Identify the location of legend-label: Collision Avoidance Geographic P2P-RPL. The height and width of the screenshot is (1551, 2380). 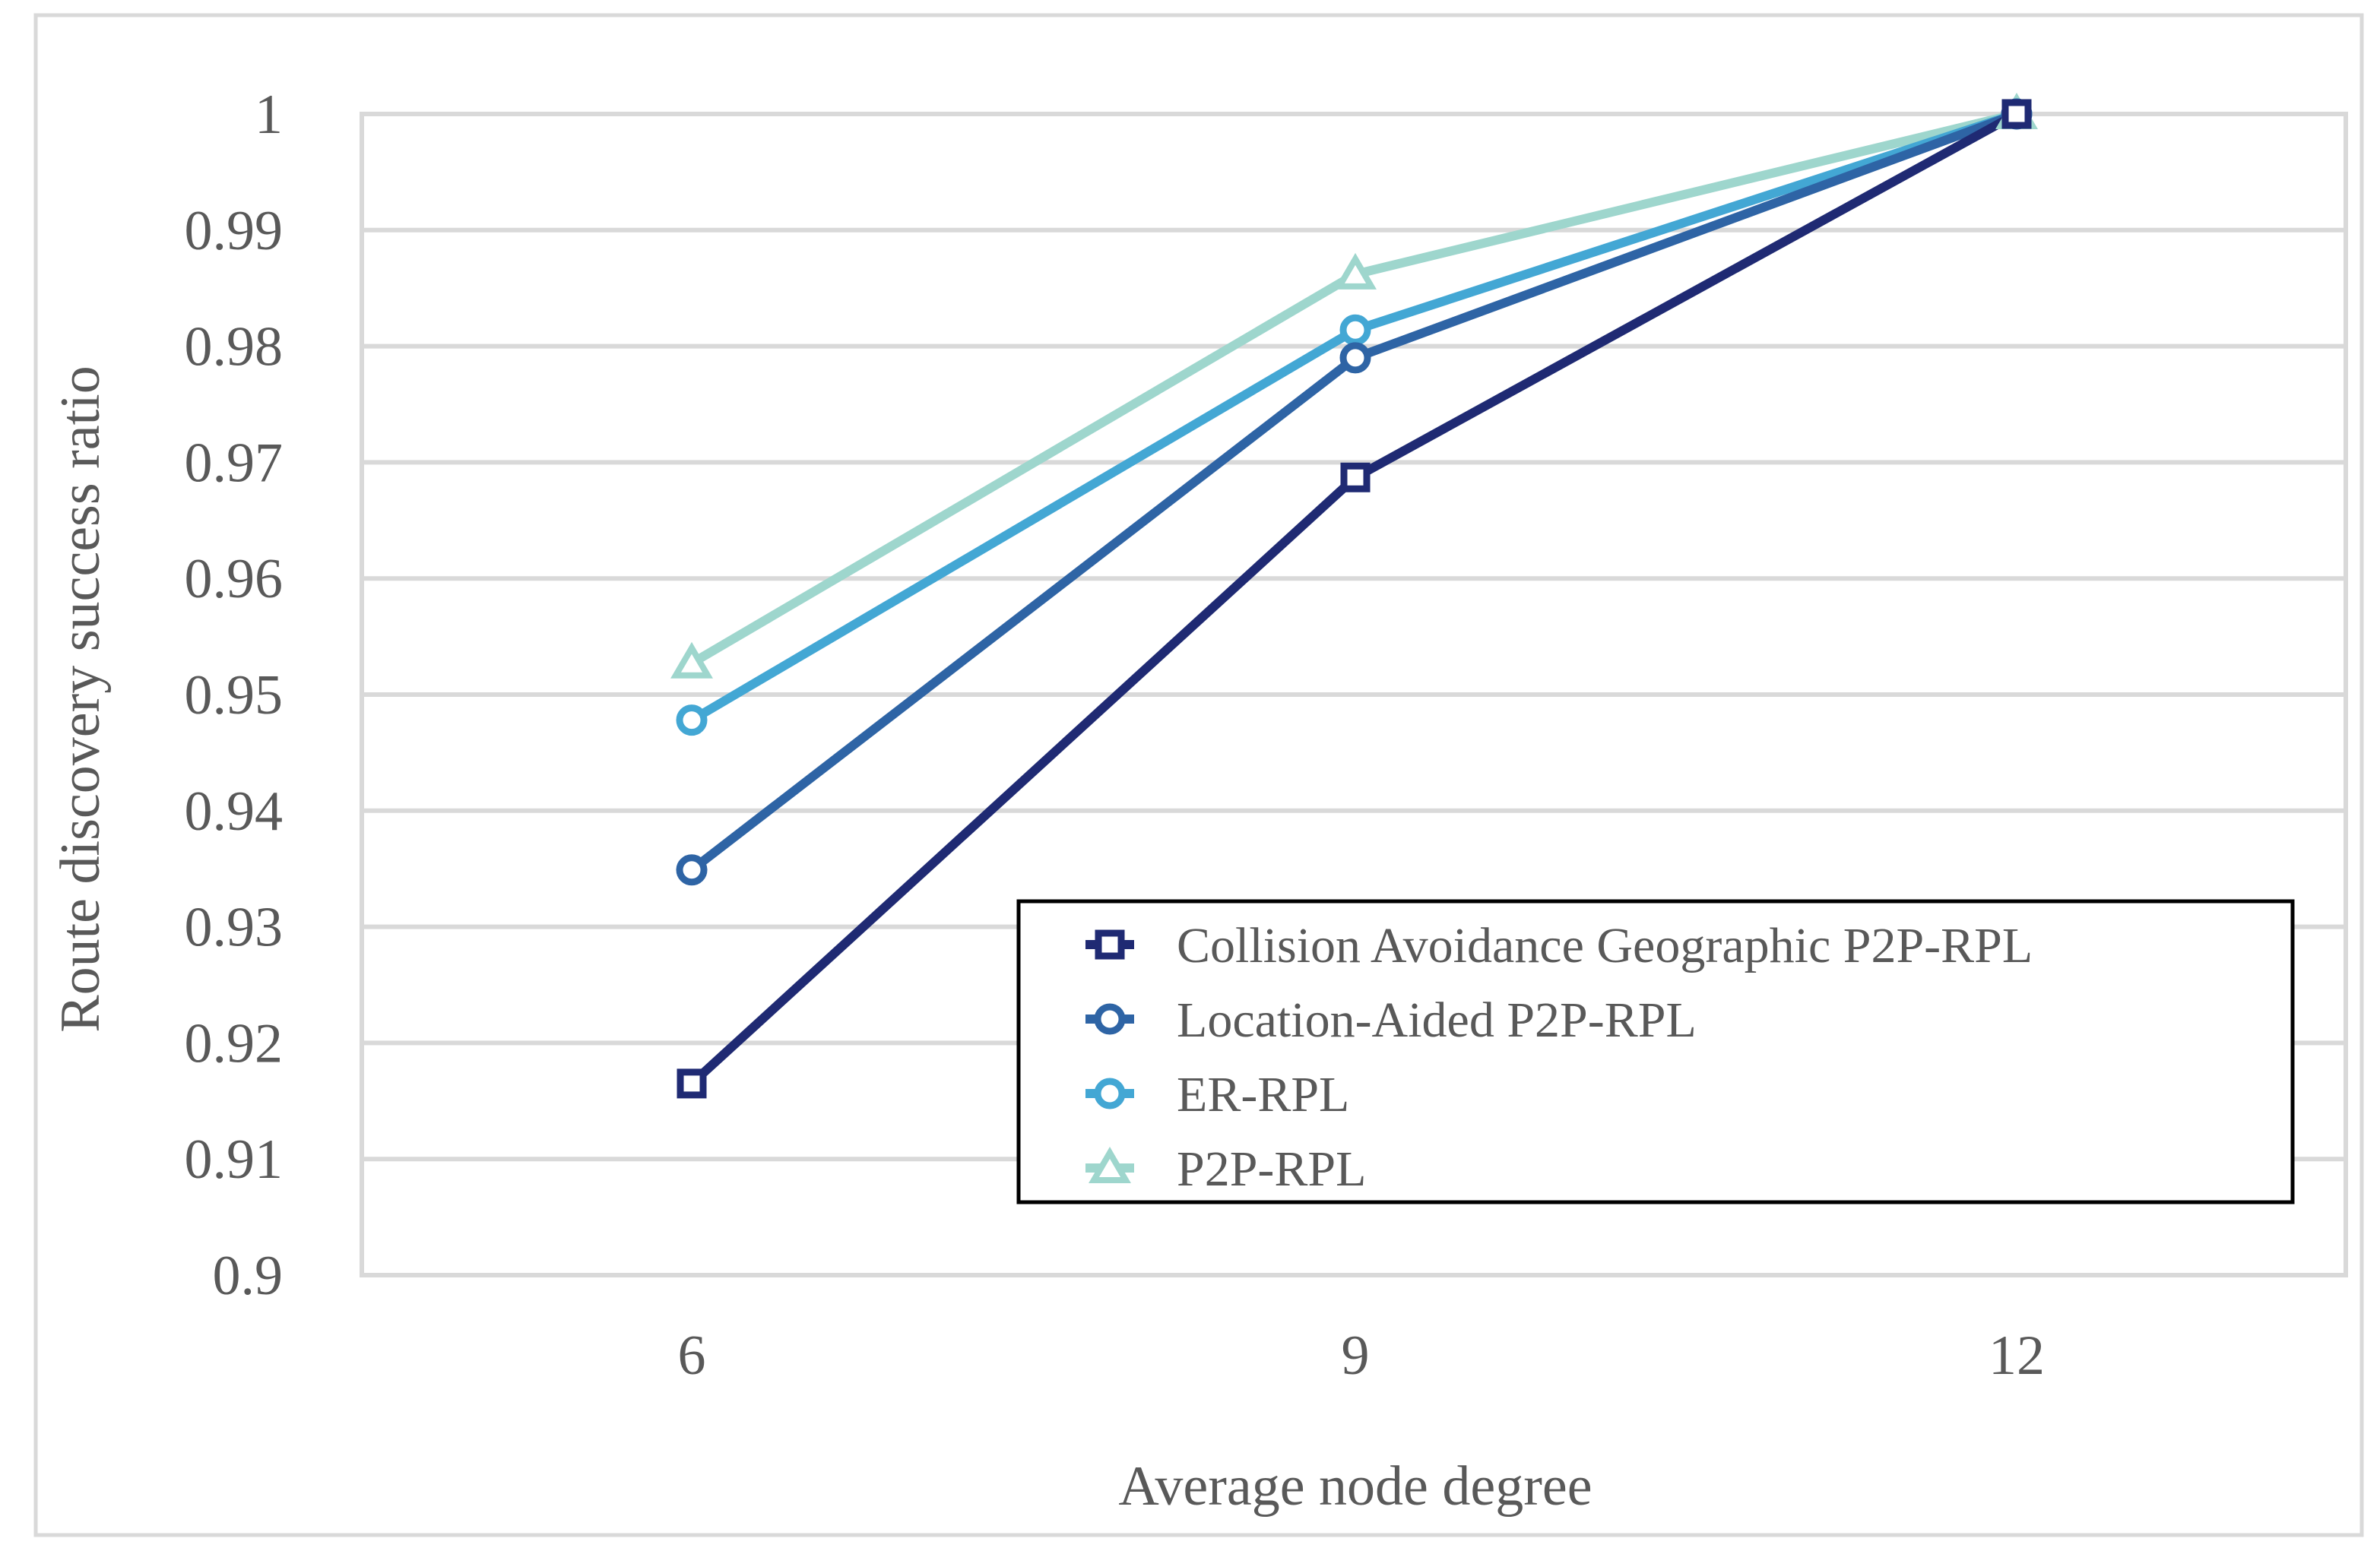
(1605, 946).